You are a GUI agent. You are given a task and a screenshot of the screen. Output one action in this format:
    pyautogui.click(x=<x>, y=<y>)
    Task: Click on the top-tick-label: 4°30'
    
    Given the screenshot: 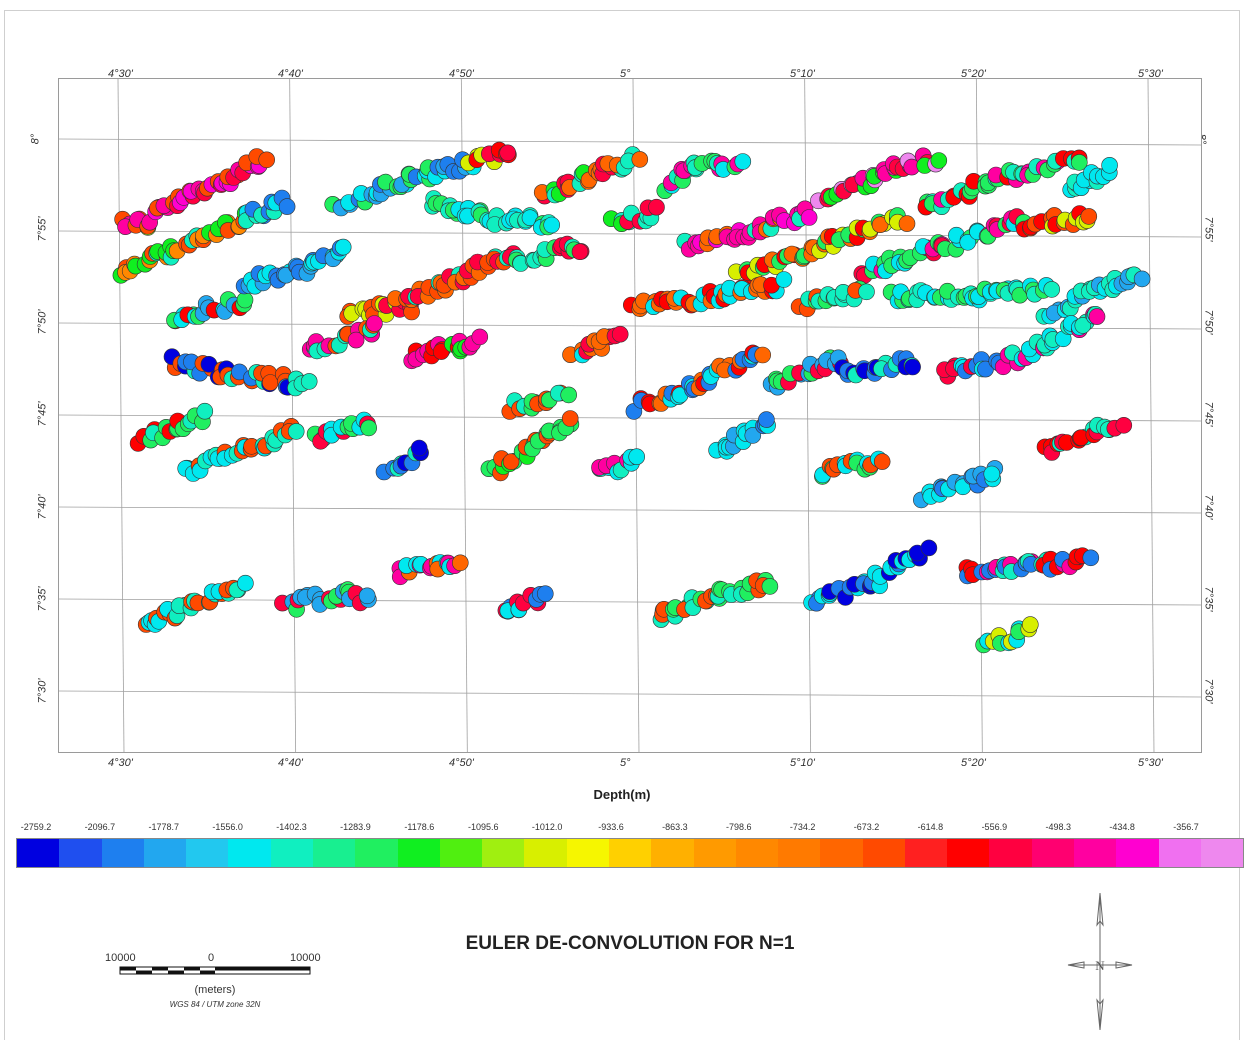 What is the action you would take?
    pyautogui.click(x=120, y=74)
    